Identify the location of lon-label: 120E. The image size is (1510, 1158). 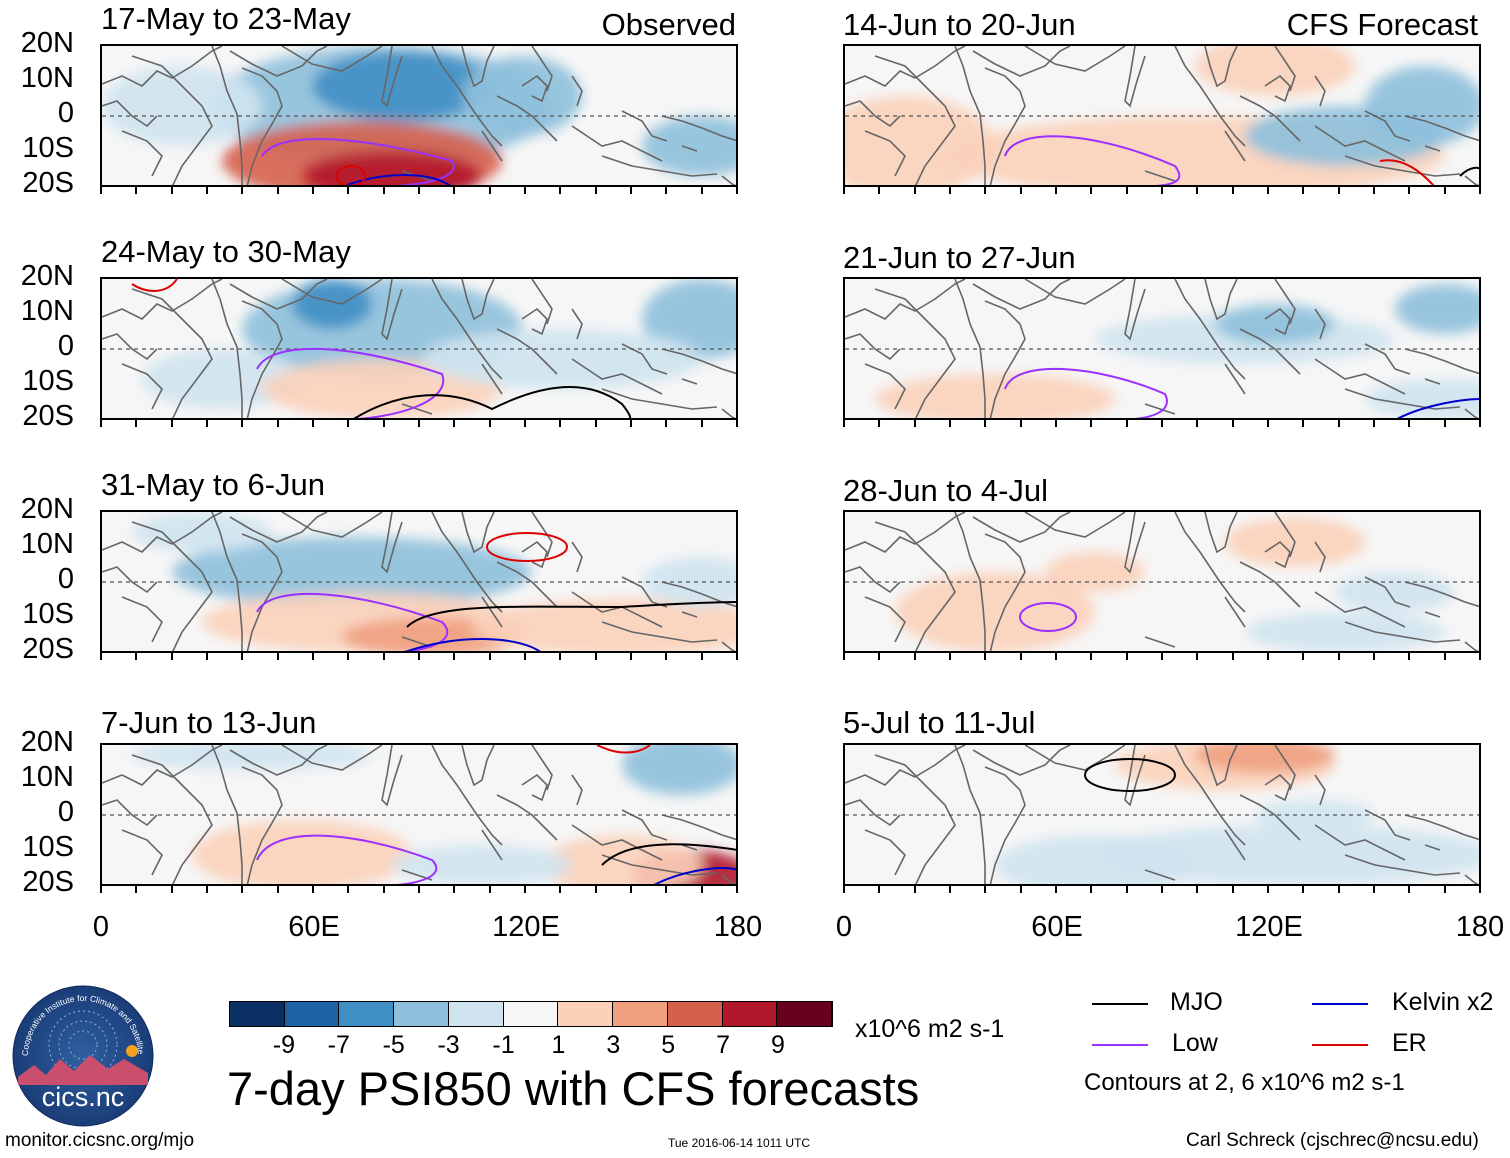
(1269, 927).